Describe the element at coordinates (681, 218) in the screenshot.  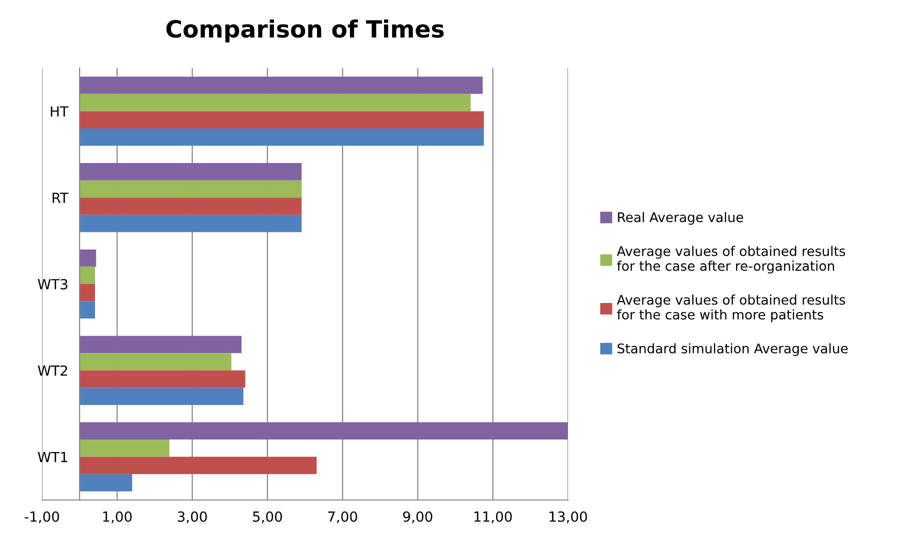
I see `legend-label: Real Average value` at that location.